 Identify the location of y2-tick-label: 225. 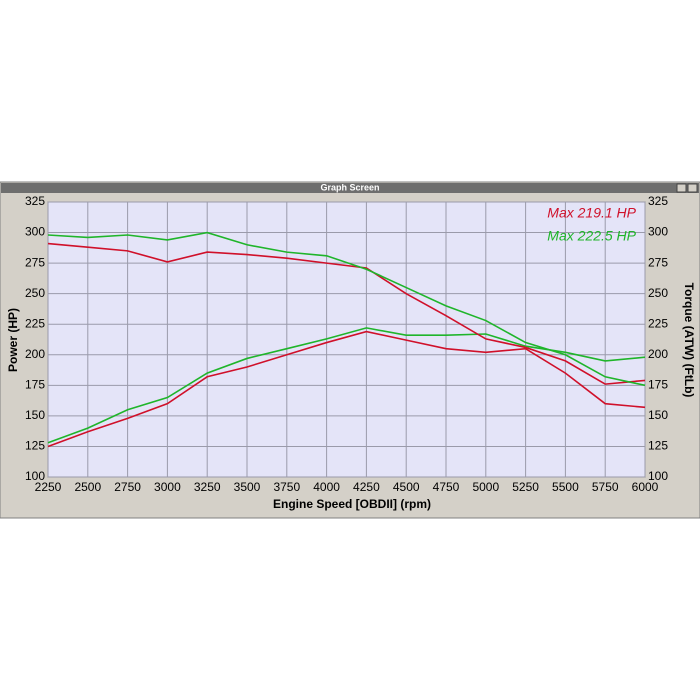
(658, 323).